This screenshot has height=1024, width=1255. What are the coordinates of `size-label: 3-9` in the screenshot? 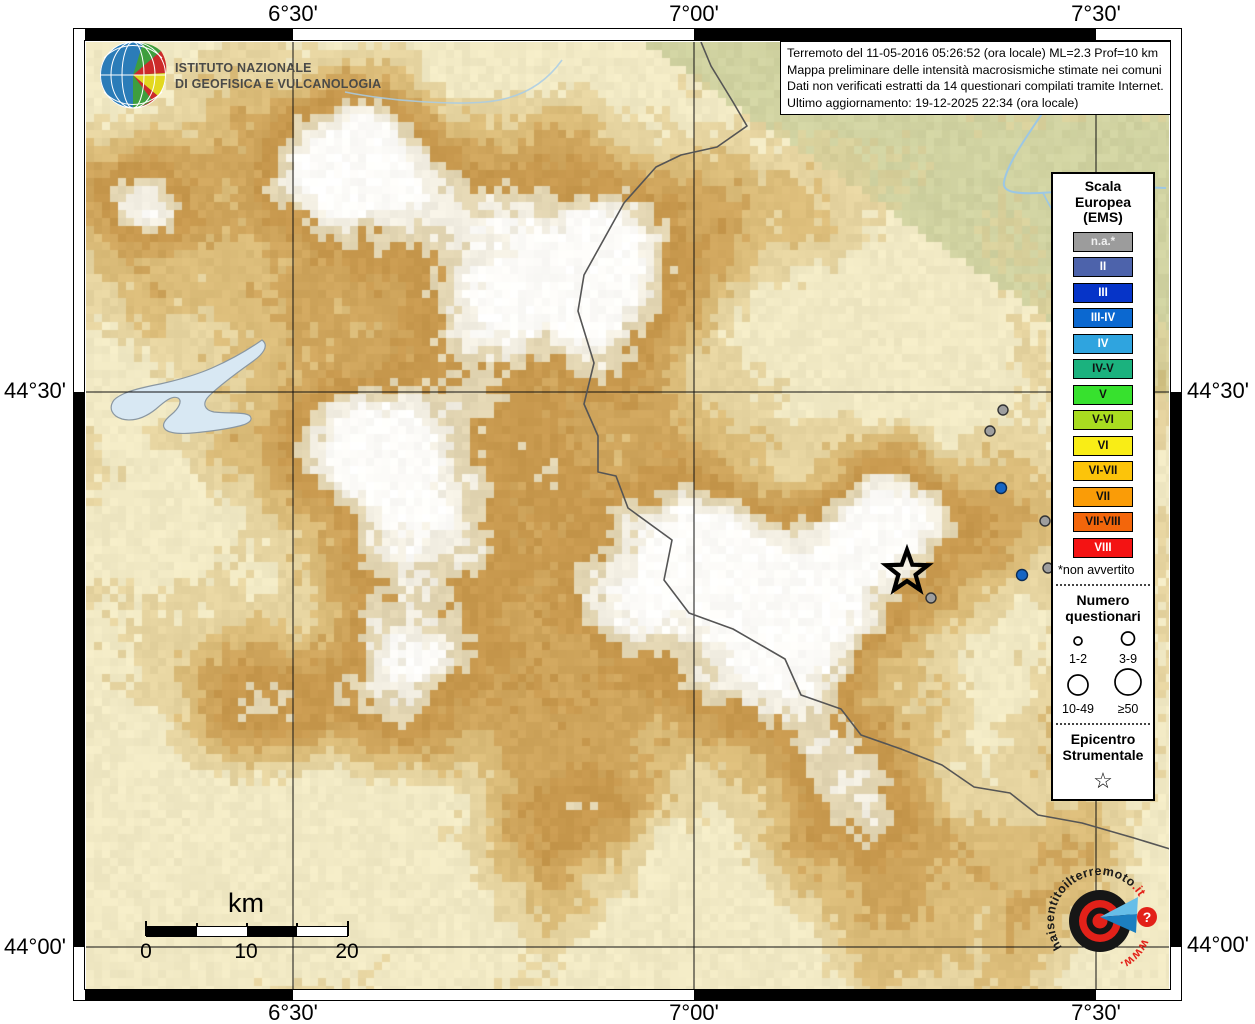 It's located at (1128, 659).